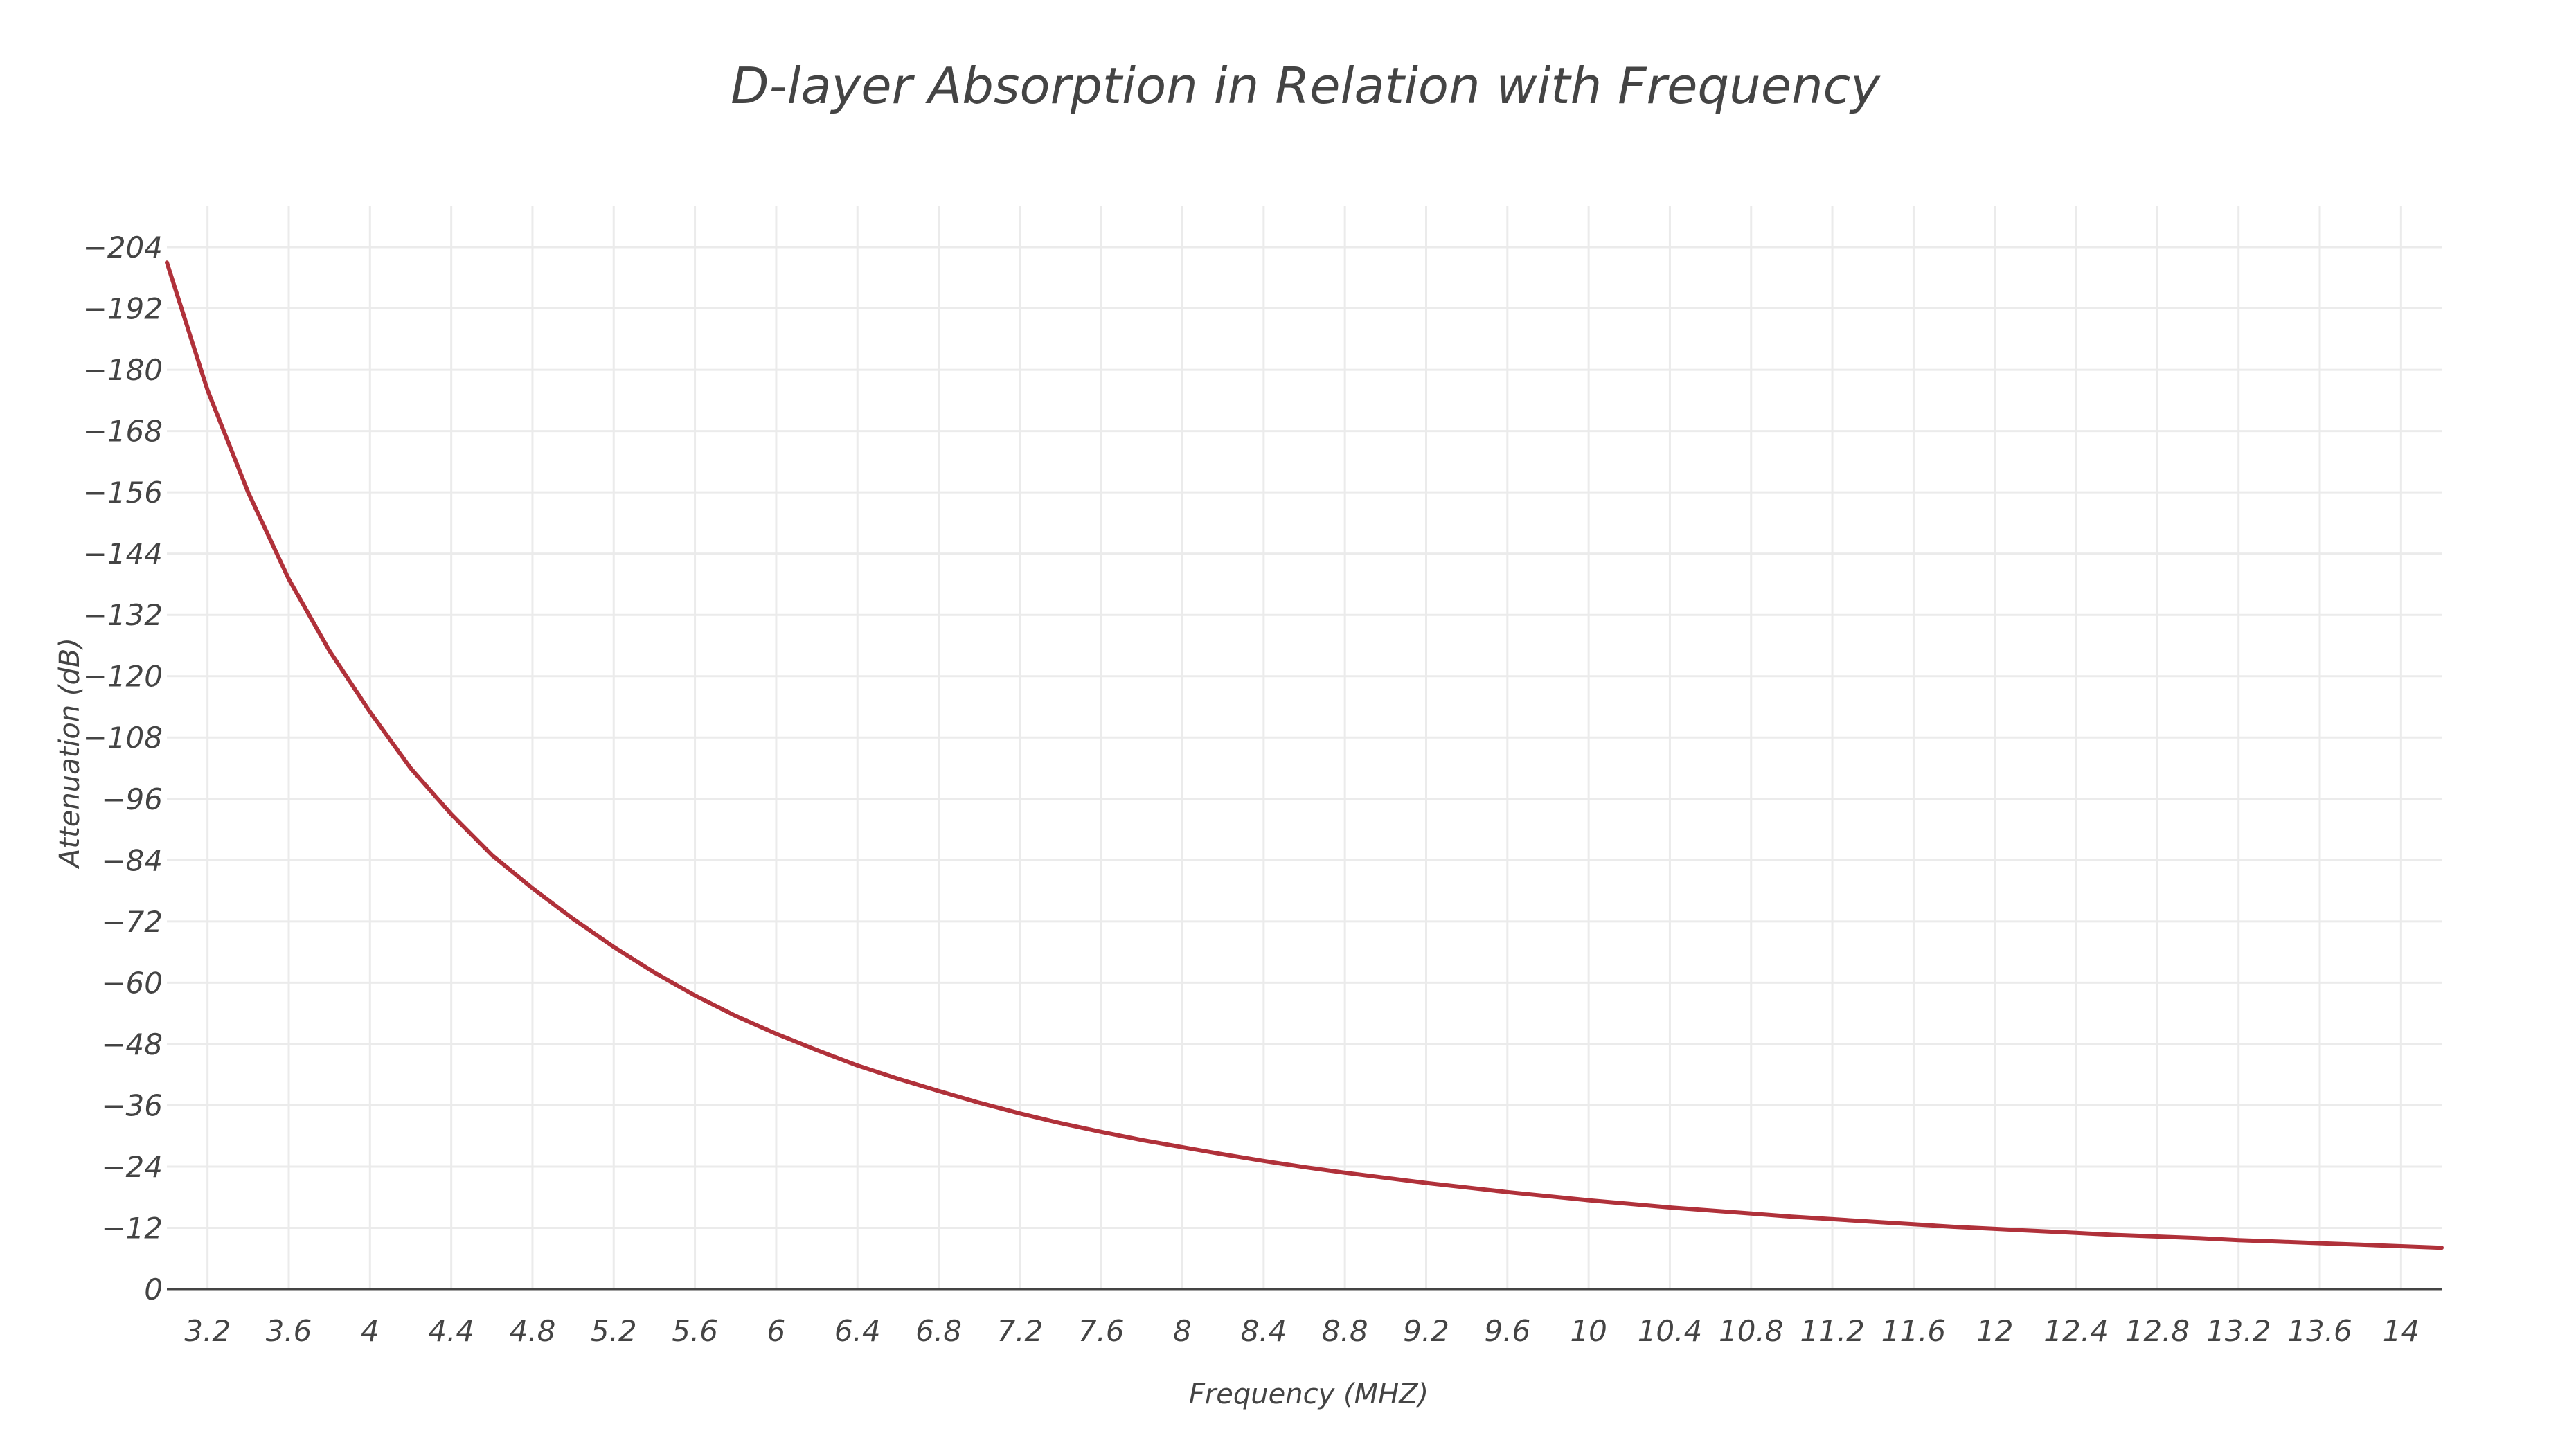  I want to click on y-tick-label: −204, so click(123, 247).